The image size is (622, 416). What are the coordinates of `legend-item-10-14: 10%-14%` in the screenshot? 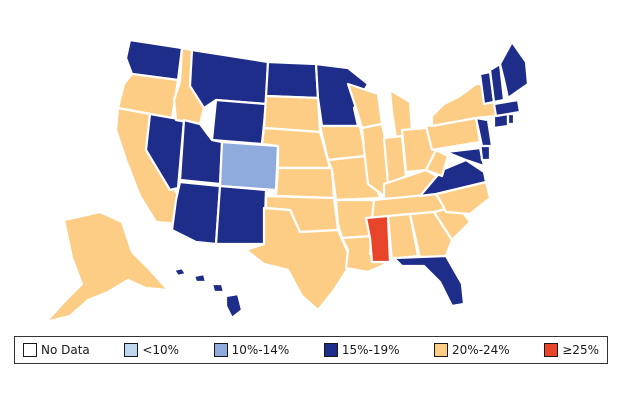 It's located at (251, 350).